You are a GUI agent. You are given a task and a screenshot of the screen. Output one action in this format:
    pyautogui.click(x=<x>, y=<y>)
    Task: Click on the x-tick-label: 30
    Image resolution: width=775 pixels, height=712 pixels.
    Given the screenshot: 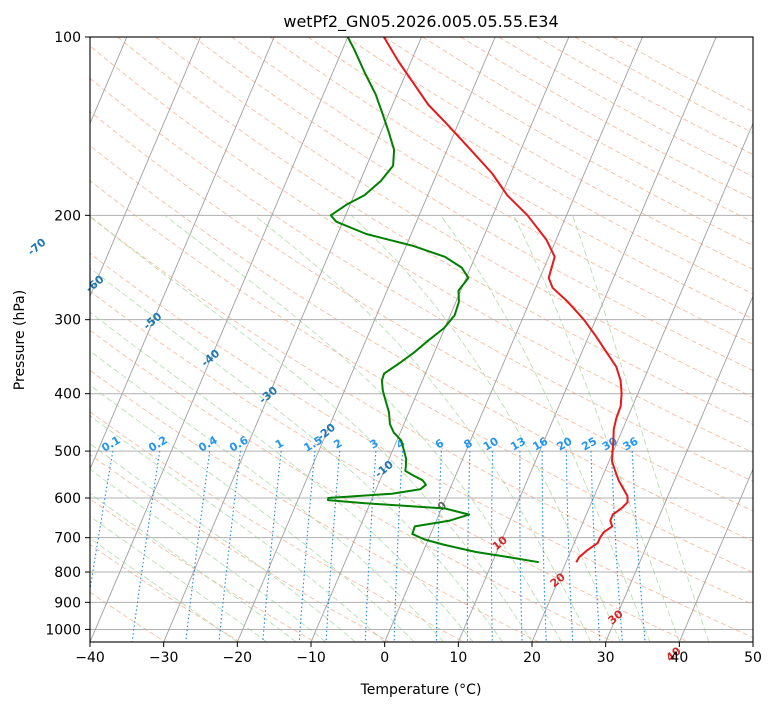 What is the action you would take?
    pyautogui.click(x=606, y=658)
    